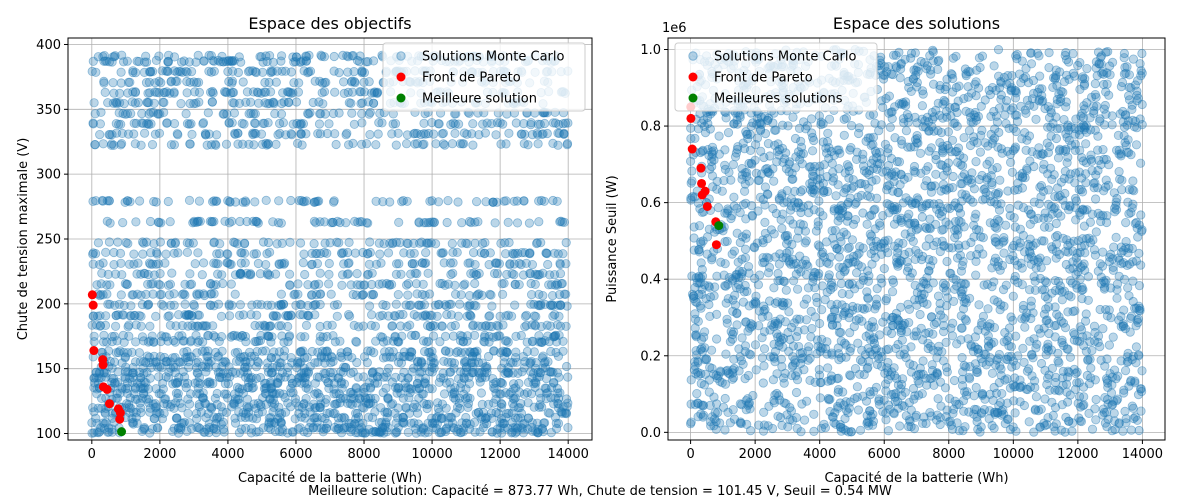 The width and height of the screenshot is (1200, 500). What do you see at coordinates (363, 454) in the screenshot?
I see `x-tick-label: 8000` at bounding box center [363, 454].